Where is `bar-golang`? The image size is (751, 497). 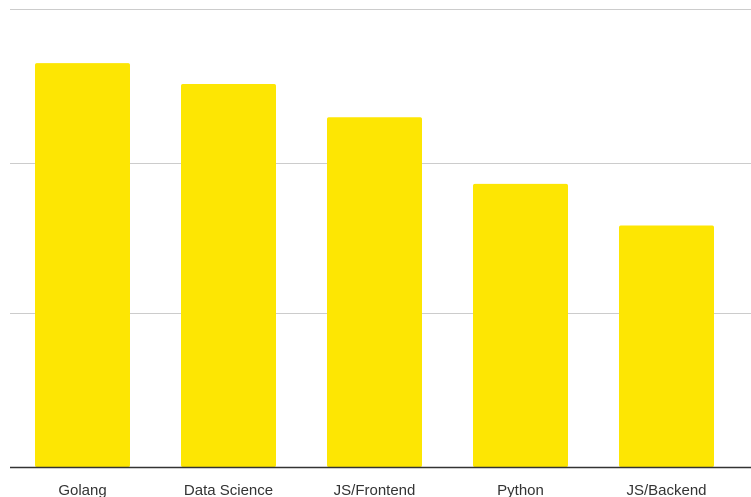
bar-golang is located at coordinates (82, 265).